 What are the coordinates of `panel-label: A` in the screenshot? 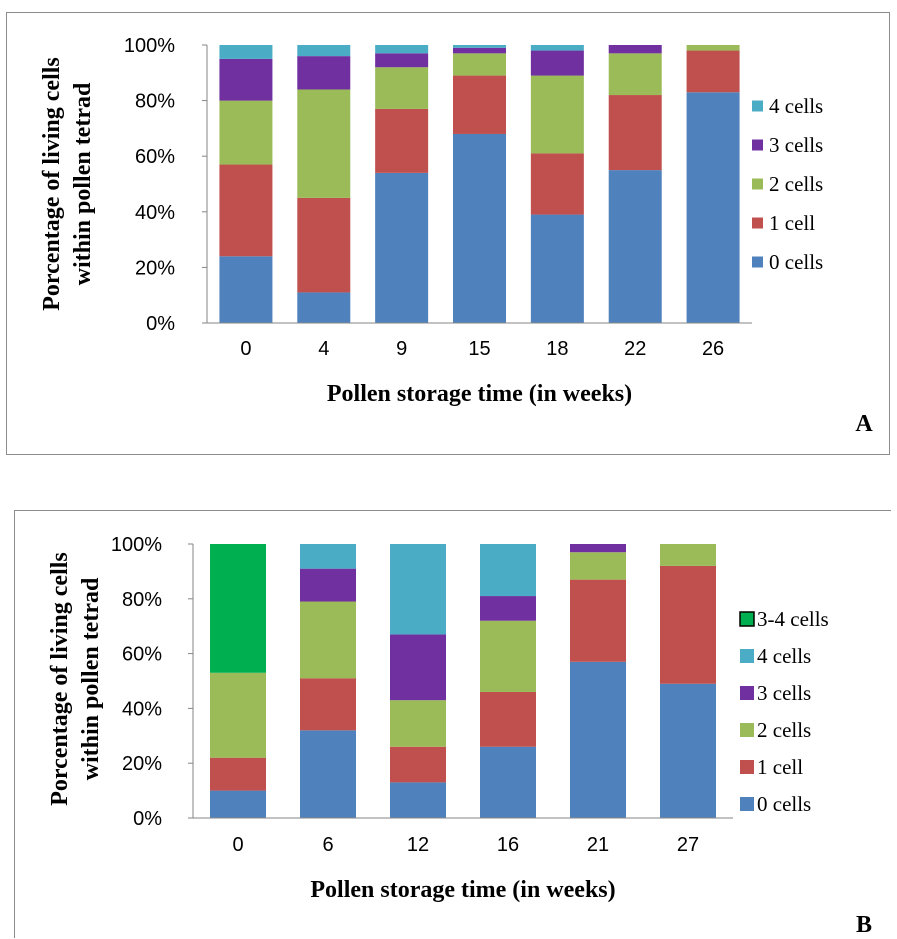 It's located at (864, 424).